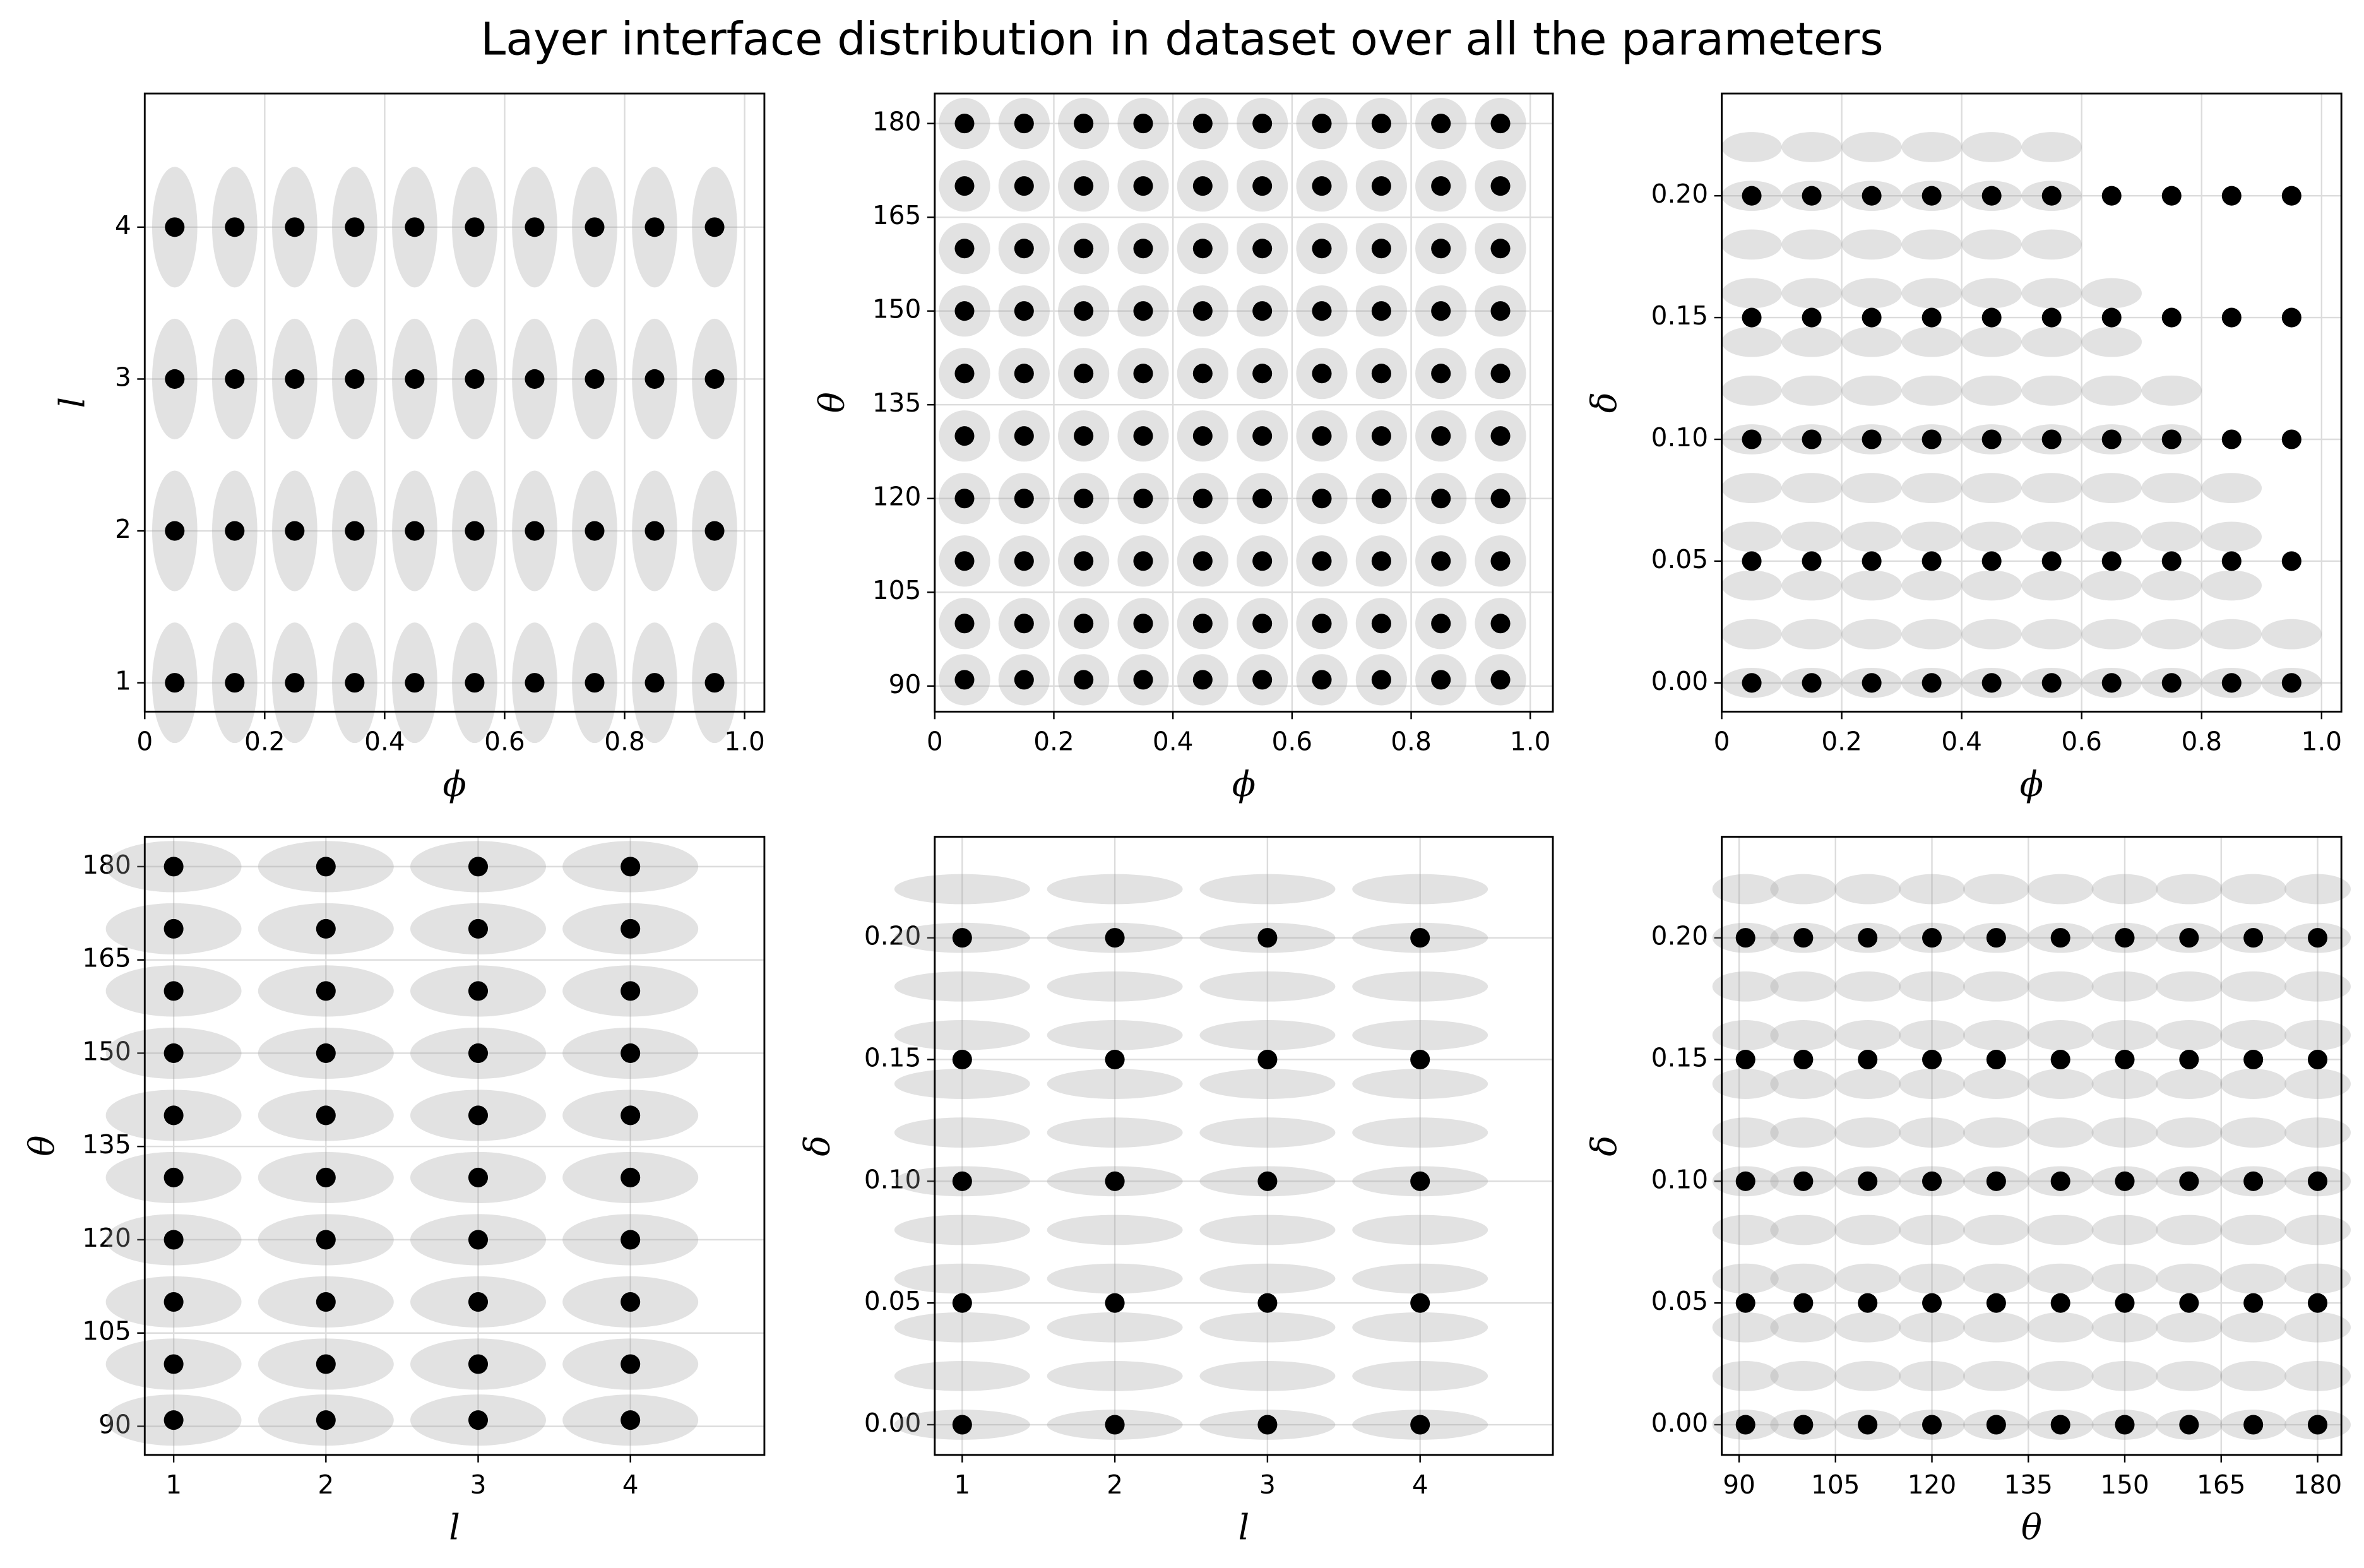  What do you see at coordinates (897, 590) in the screenshot?
I see `y-tick-label: 105` at bounding box center [897, 590].